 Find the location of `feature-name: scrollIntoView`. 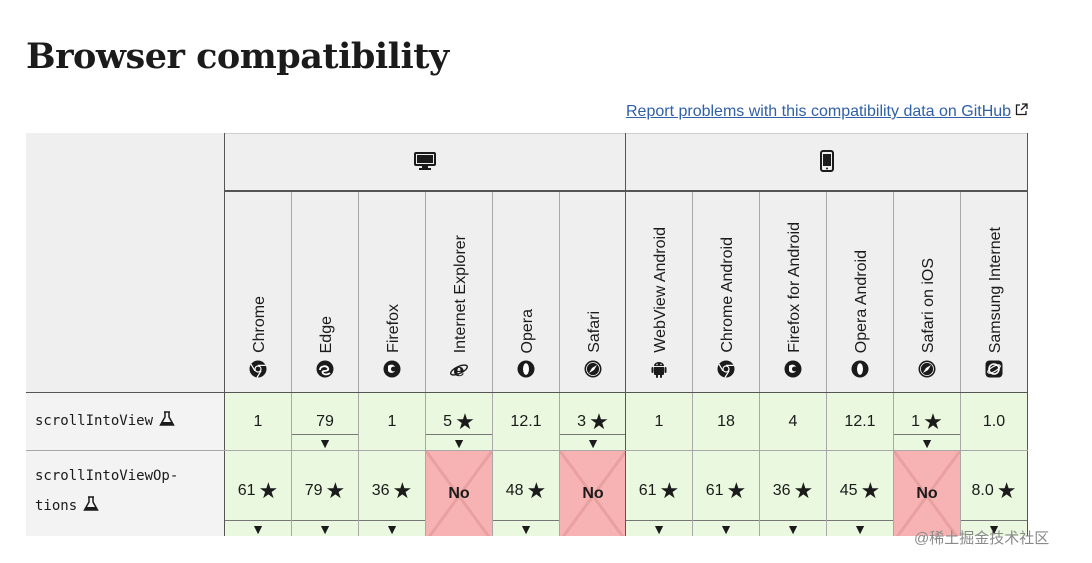

feature-name: scrollIntoView is located at coordinates (105, 421).